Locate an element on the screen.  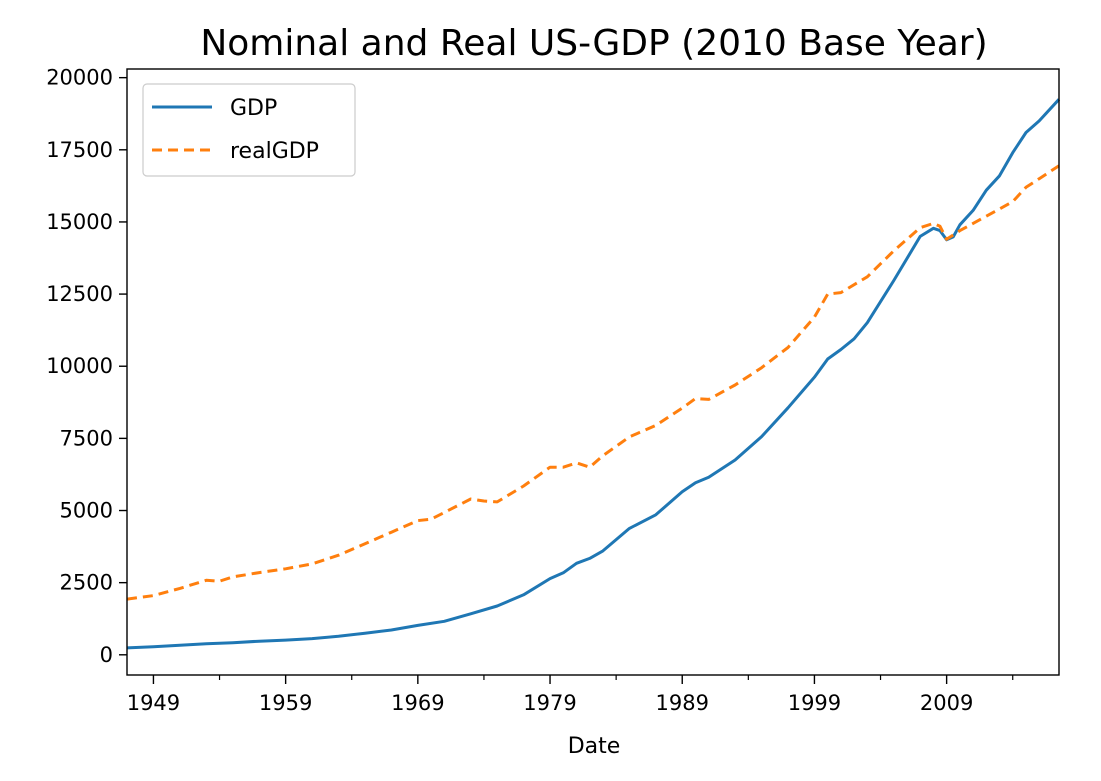
x-tick-label: 2009 is located at coordinates (946, 703).